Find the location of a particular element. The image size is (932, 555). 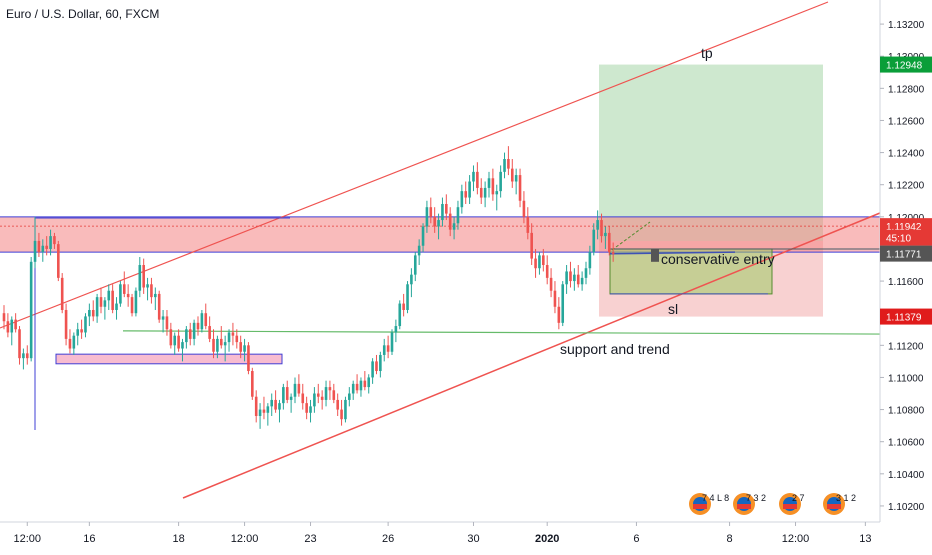

price-tag-bg is located at coordinates (906, 253).